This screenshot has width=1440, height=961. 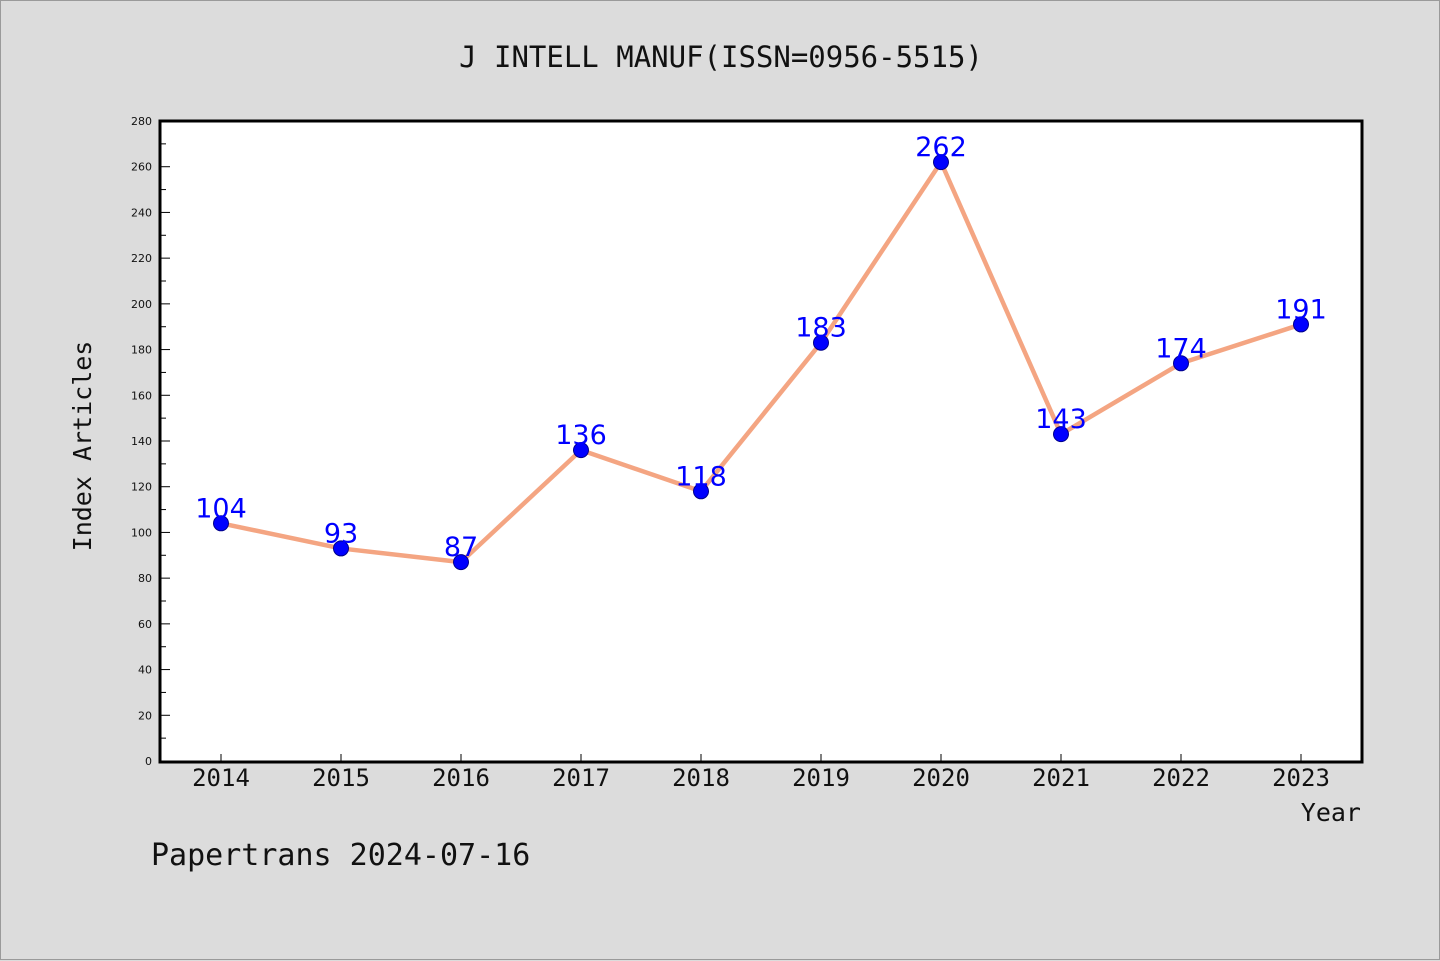 I want to click on x-tick-label: 2020, so click(x=941, y=778).